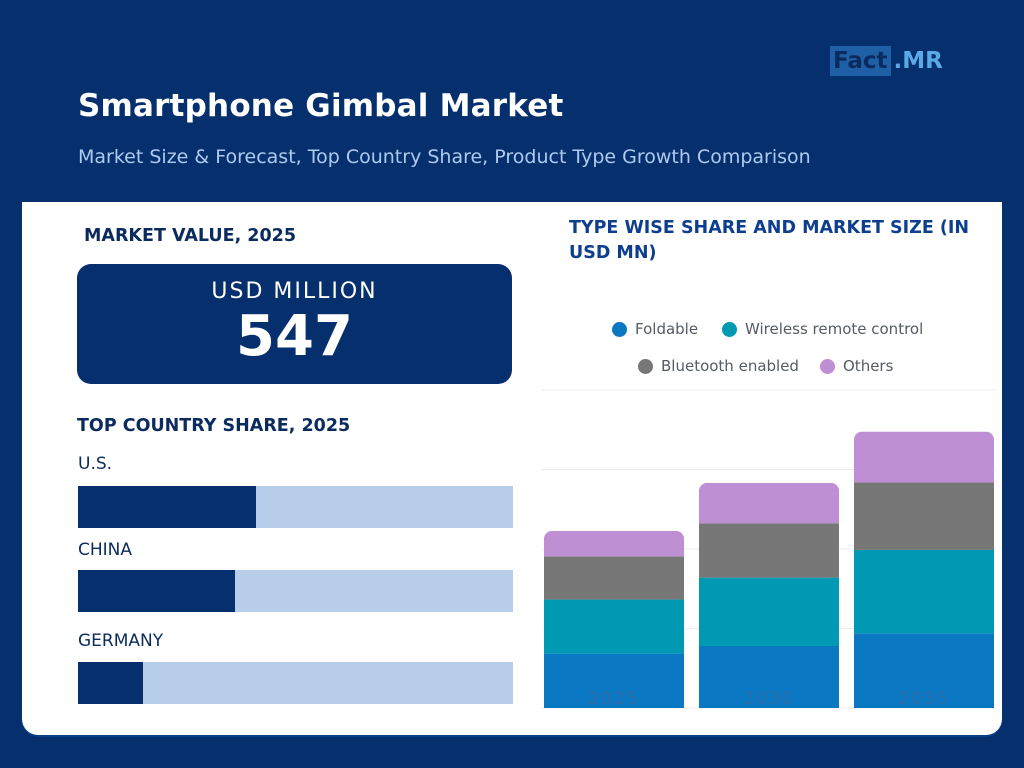 This screenshot has height=768, width=1024. What do you see at coordinates (614, 578) in the screenshot?
I see `bar-segment-2025-bluetooth-enabled` at bounding box center [614, 578].